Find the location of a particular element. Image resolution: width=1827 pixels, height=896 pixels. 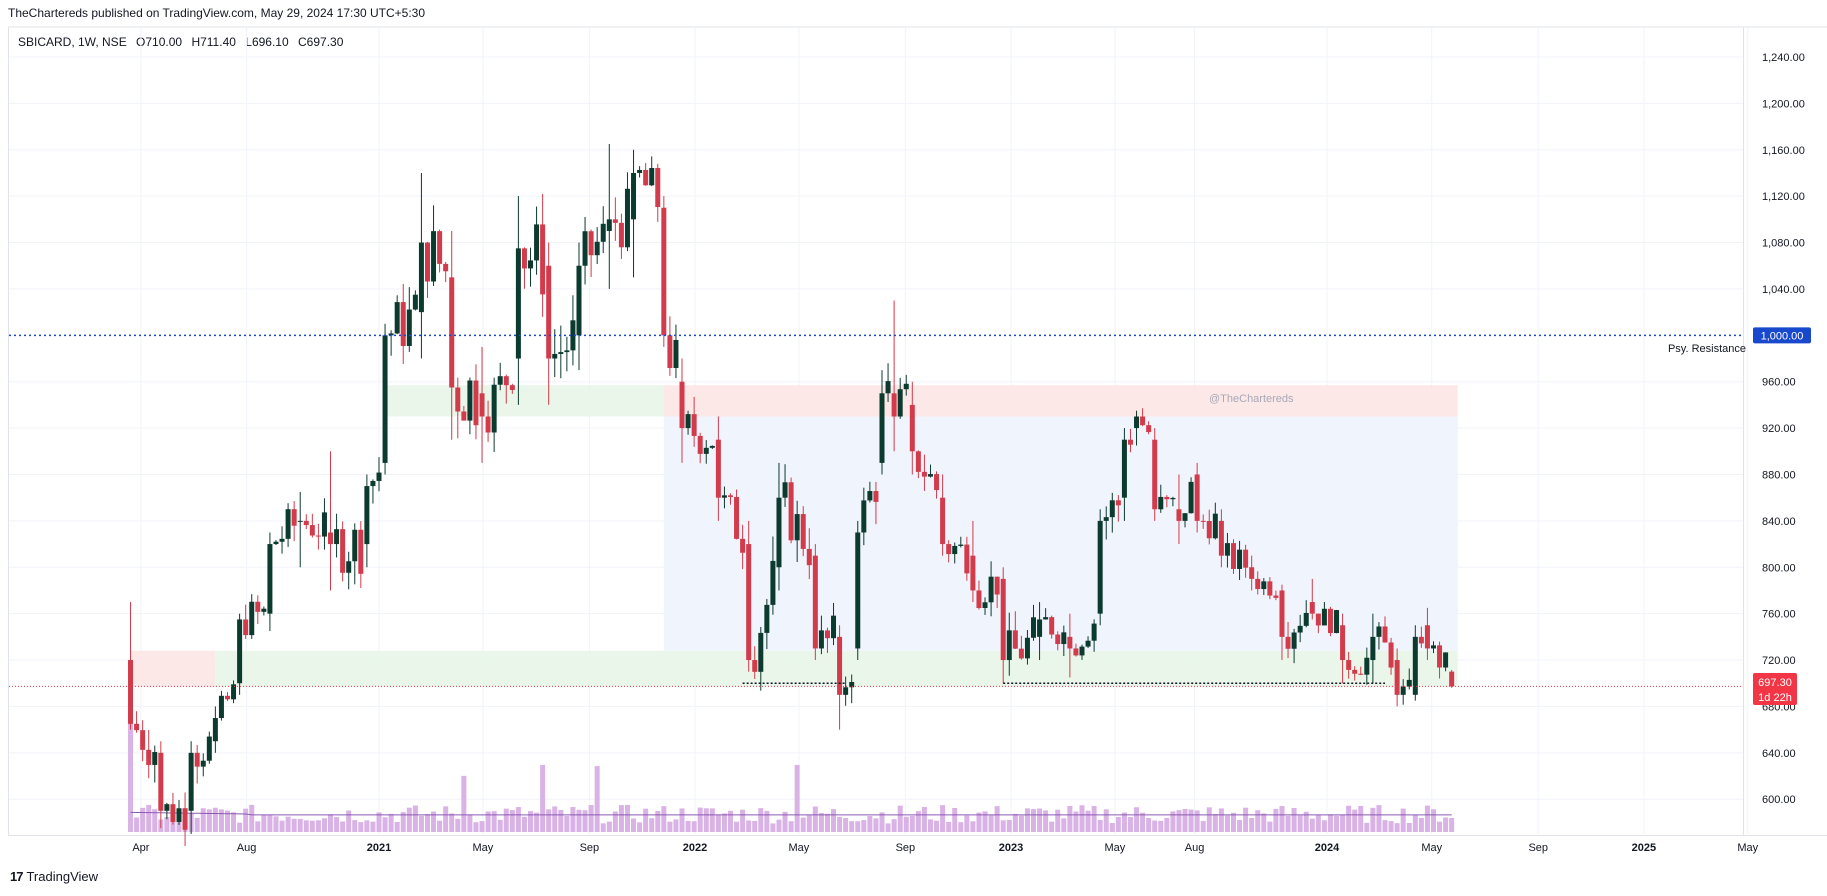

time-tick-label: Aug is located at coordinates (1195, 848).